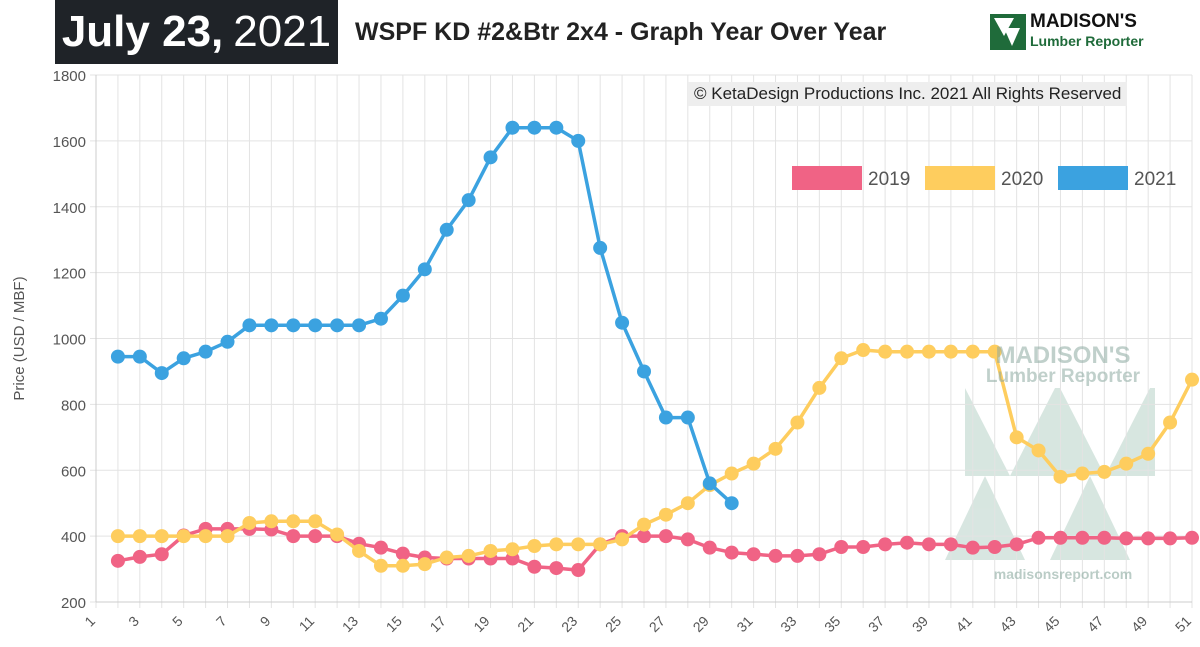 This screenshot has width=1200, height=647. Describe the element at coordinates (481, 624) in the screenshot. I see `x-tick-label: 19` at that location.